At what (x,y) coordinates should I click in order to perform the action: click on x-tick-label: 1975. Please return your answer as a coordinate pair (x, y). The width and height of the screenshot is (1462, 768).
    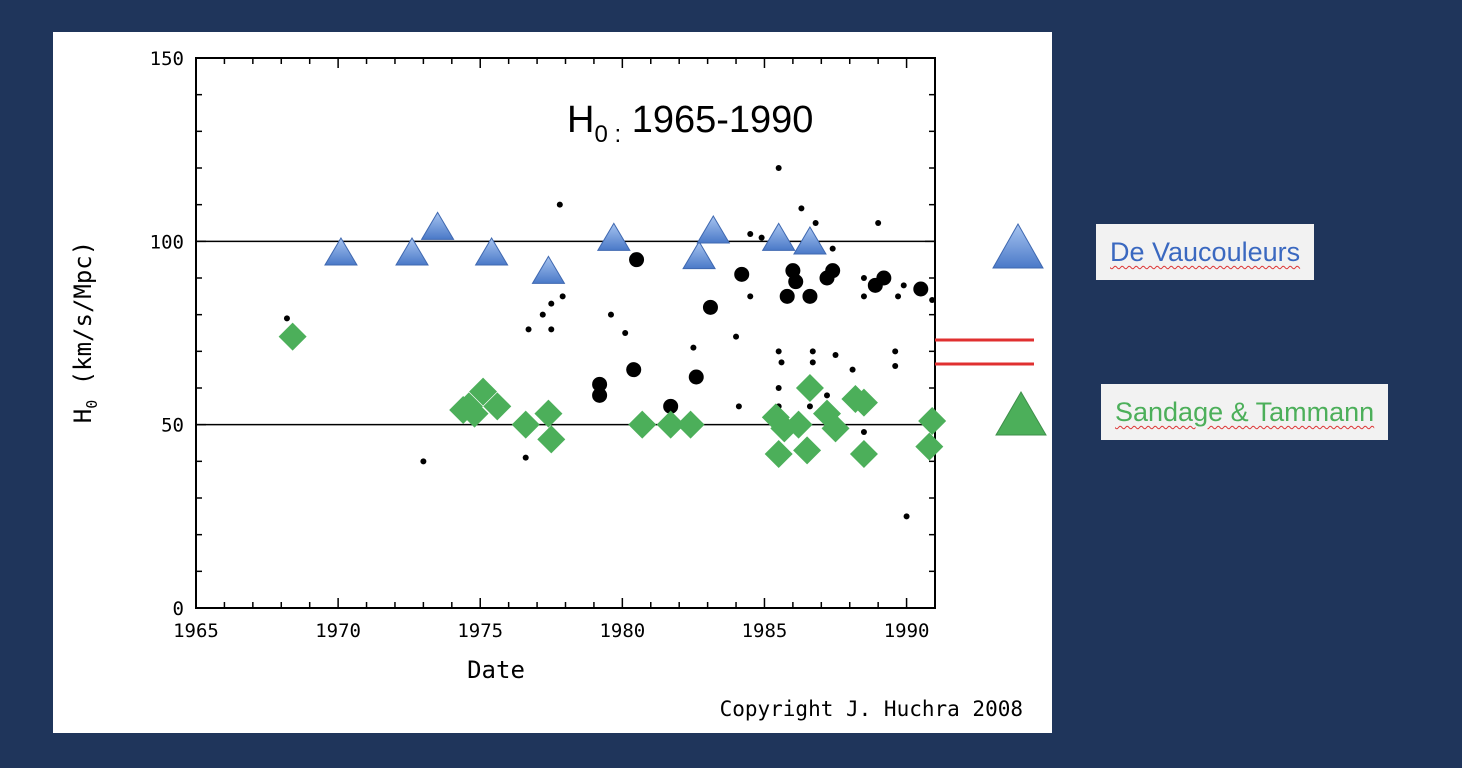
    Looking at the image, I should click on (480, 631).